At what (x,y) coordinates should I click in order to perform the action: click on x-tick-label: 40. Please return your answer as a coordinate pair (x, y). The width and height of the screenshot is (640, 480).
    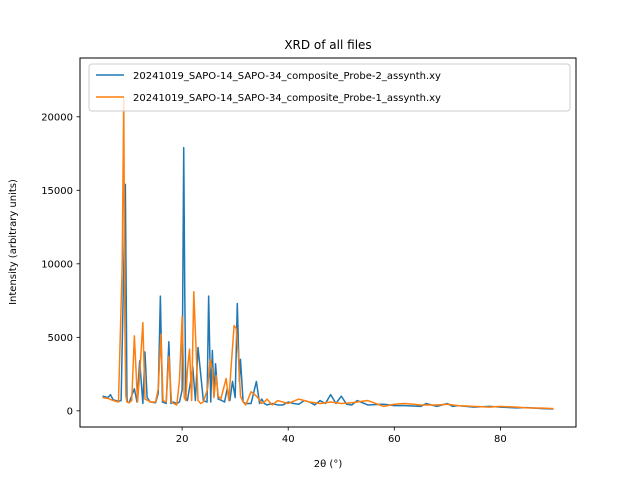
    Looking at the image, I should click on (288, 439).